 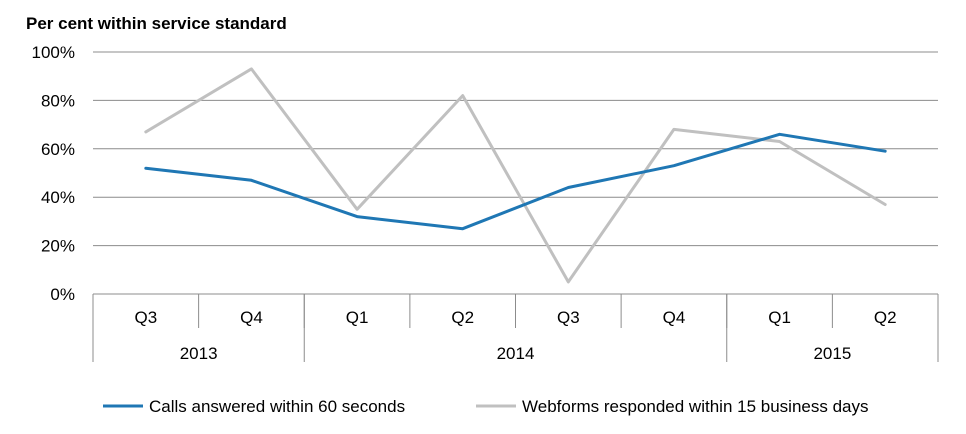 What do you see at coordinates (58, 197) in the screenshot?
I see `y-tick-label: 40%` at bounding box center [58, 197].